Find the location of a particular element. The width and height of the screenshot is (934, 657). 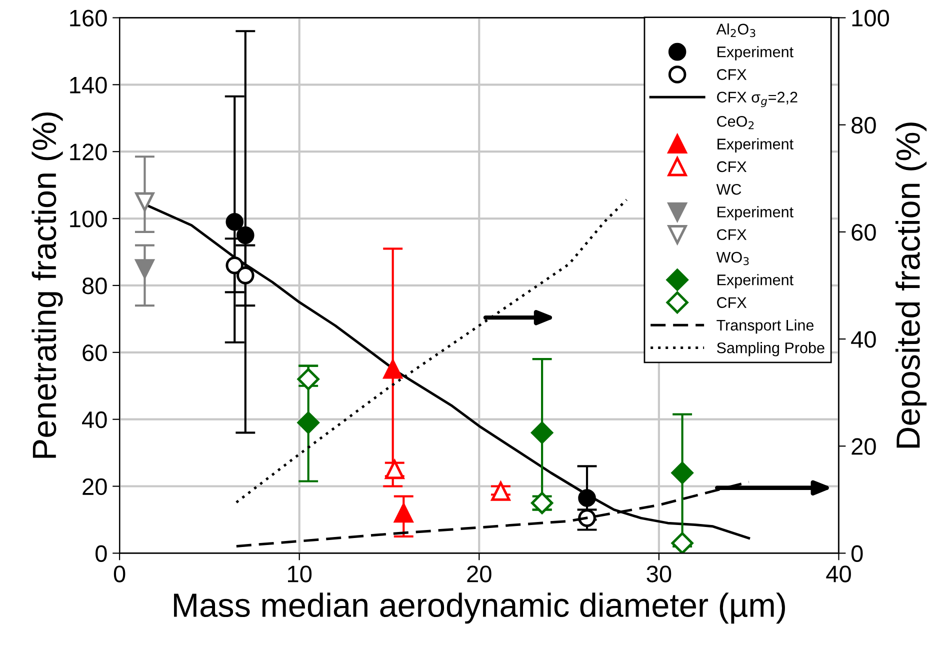

y-tick-label: 120 is located at coordinates (88, 152).